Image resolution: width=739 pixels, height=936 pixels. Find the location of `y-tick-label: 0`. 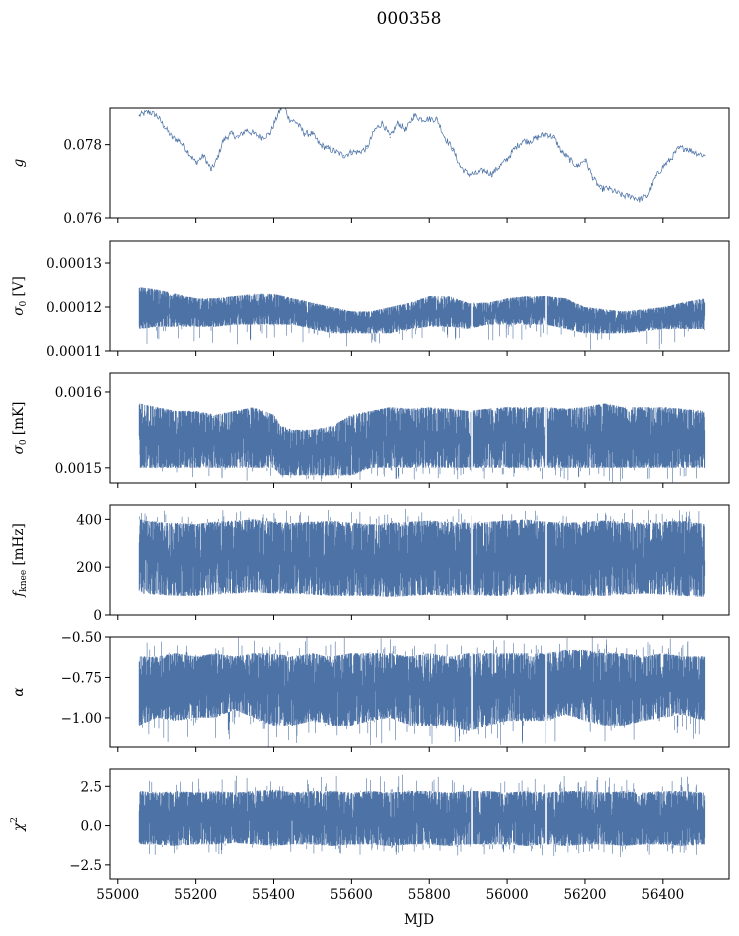

y-tick-label: 0 is located at coordinates (97, 616).